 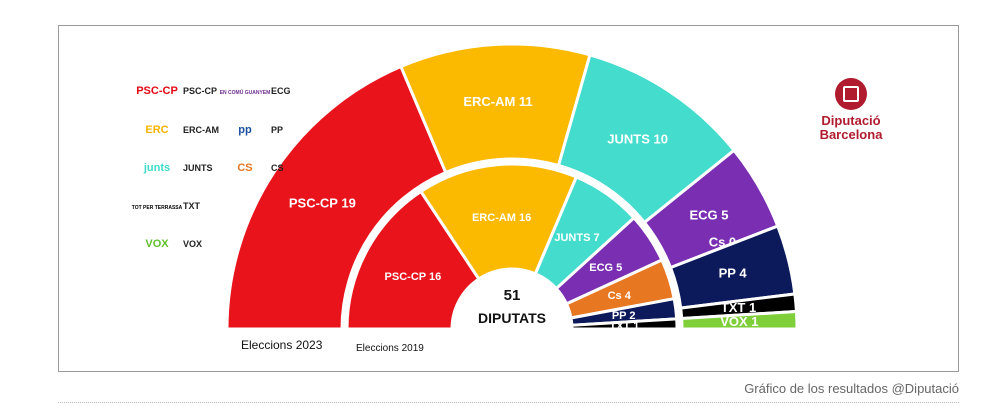 What do you see at coordinates (192, 244) in the screenshot?
I see `legend-label: VOX` at bounding box center [192, 244].